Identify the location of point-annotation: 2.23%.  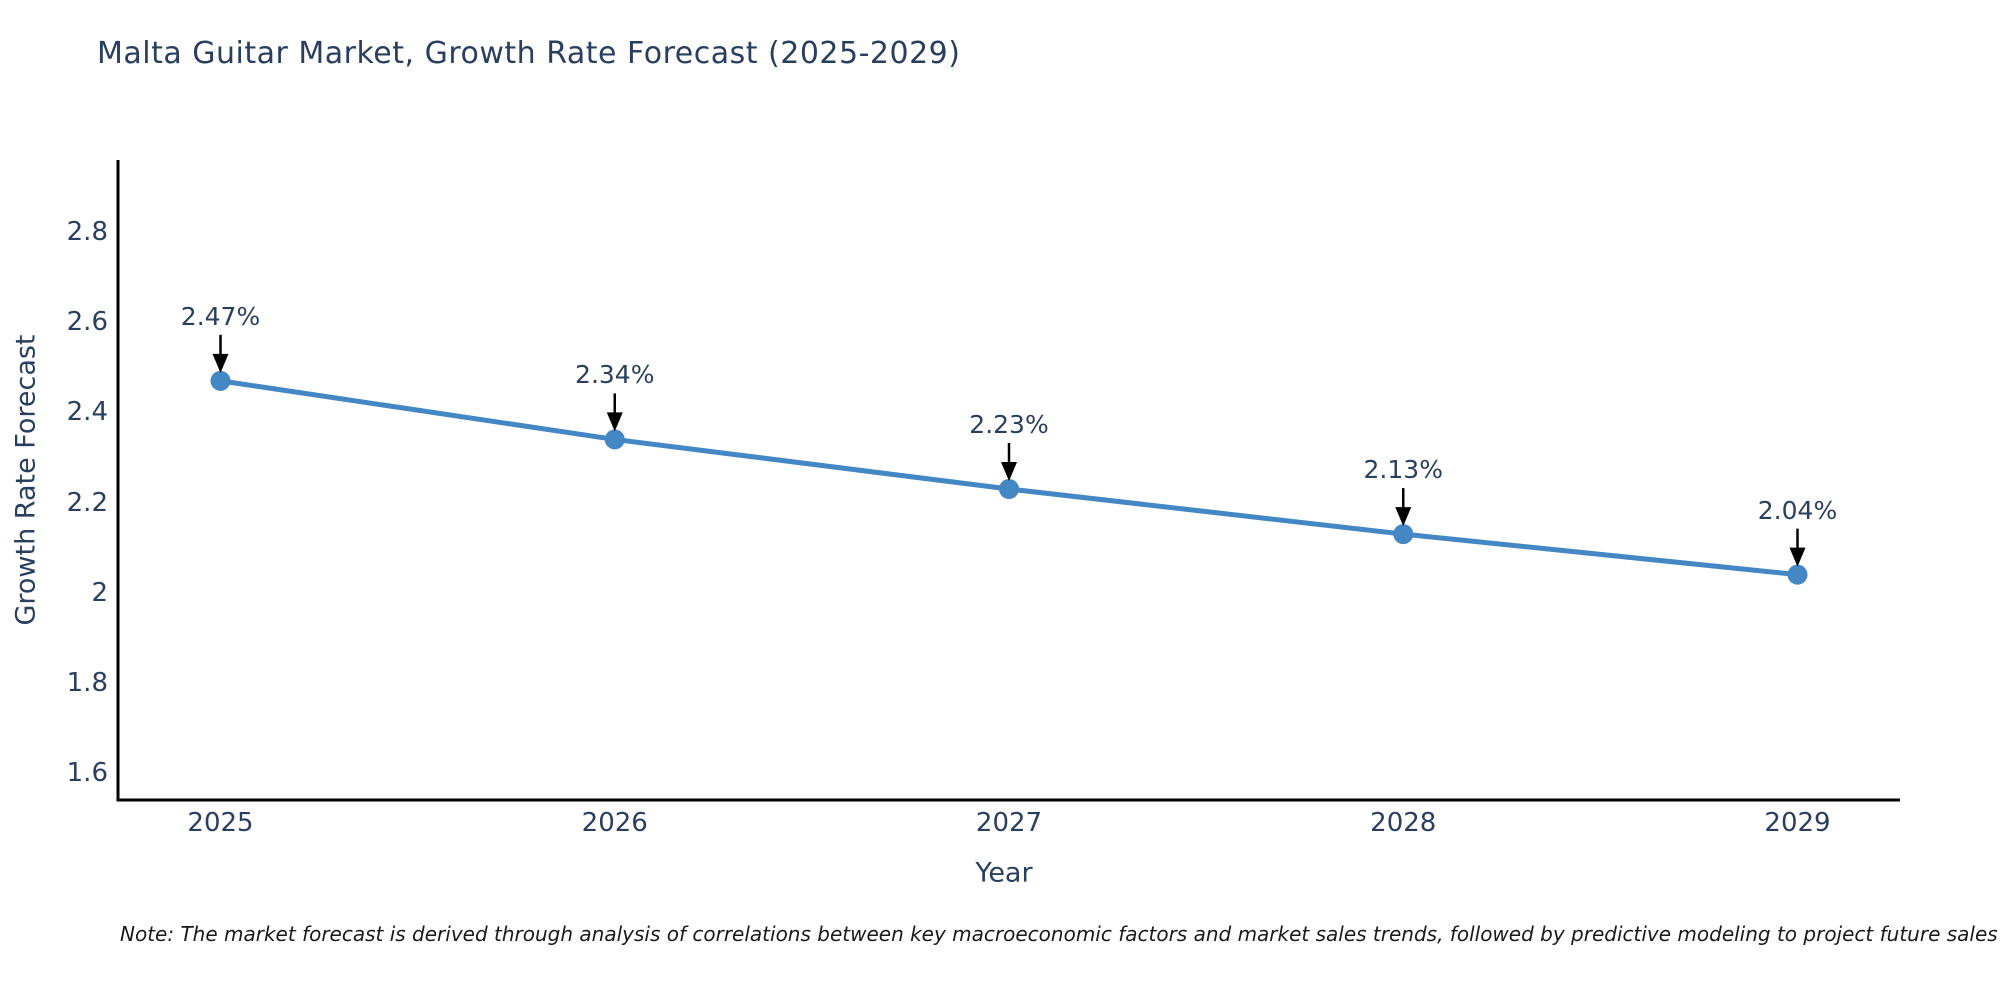
(1009, 424).